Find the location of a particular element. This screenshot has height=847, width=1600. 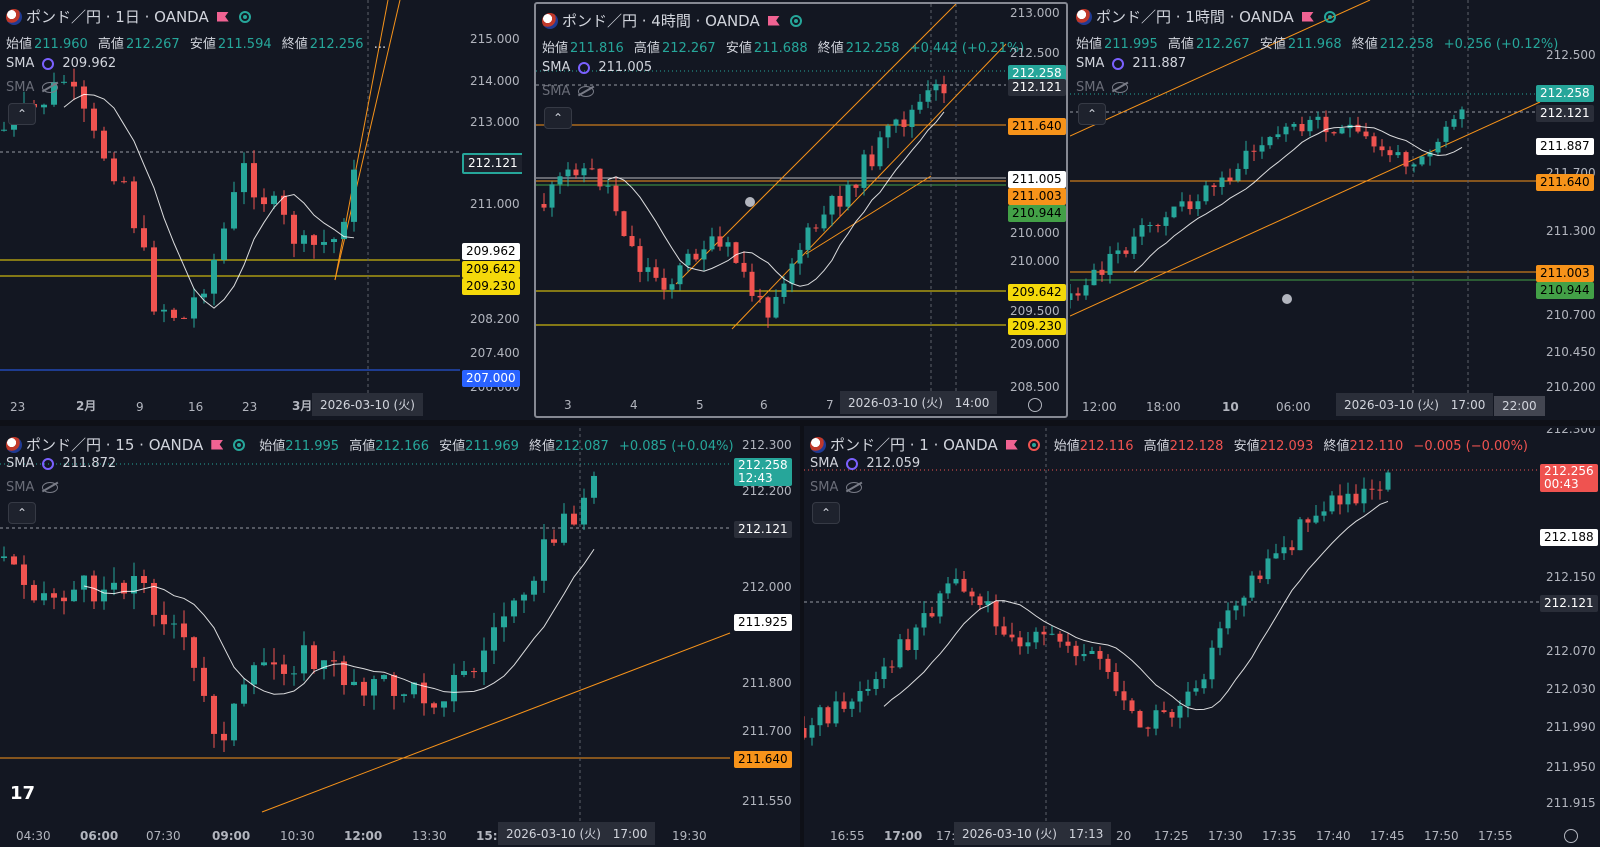

price-axis-label: 208.500 is located at coordinates (1035, 387).